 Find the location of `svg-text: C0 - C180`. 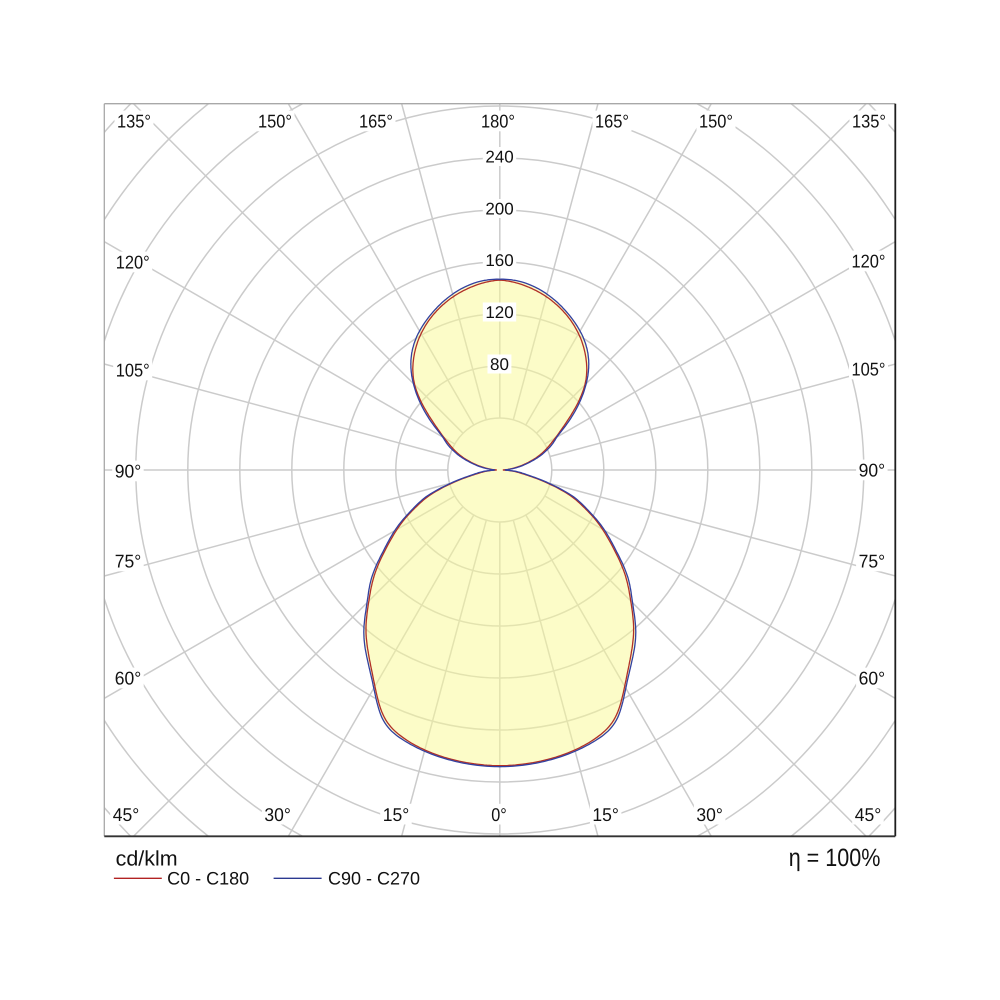

svg-text: C0 - C180 is located at coordinates (208, 878).